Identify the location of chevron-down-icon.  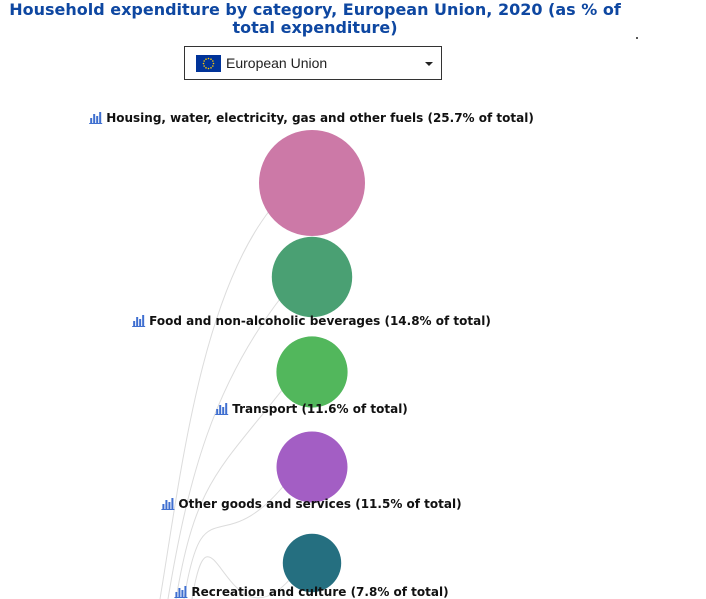
(429, 64).